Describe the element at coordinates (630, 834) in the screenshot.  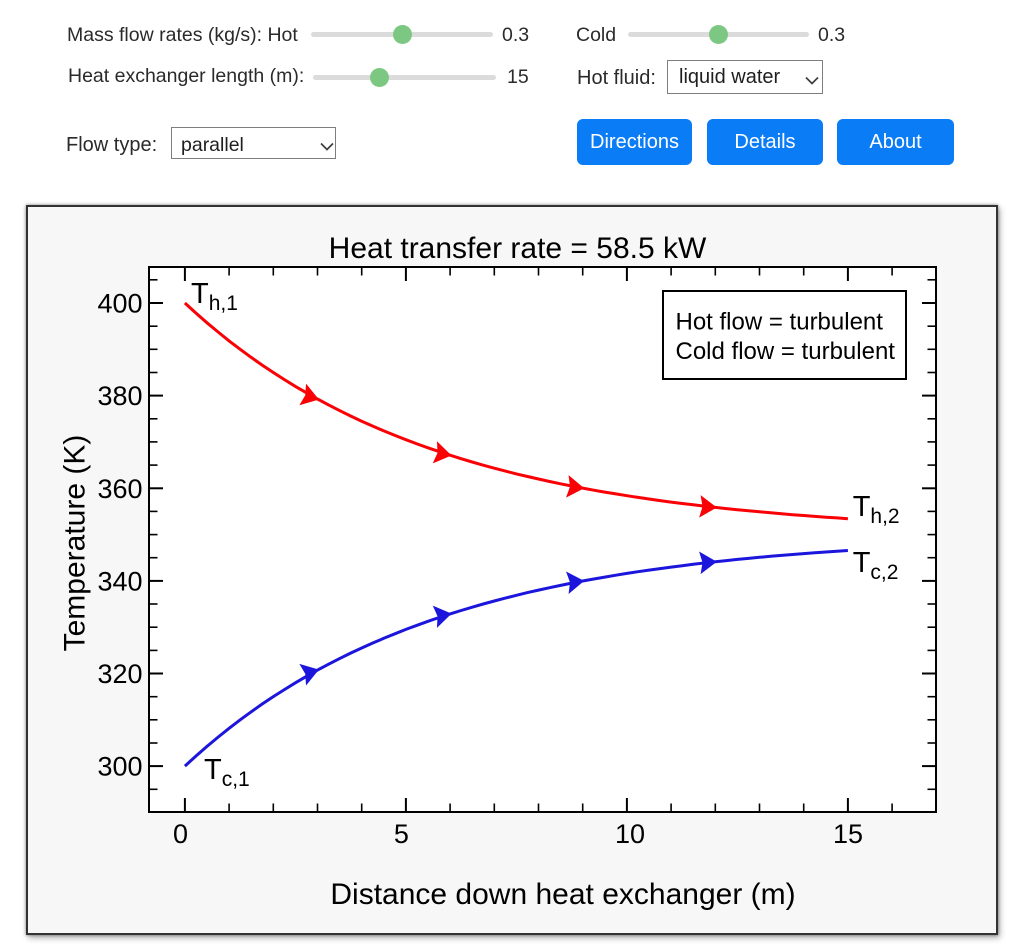
I see `svg-text: 10` at that location.